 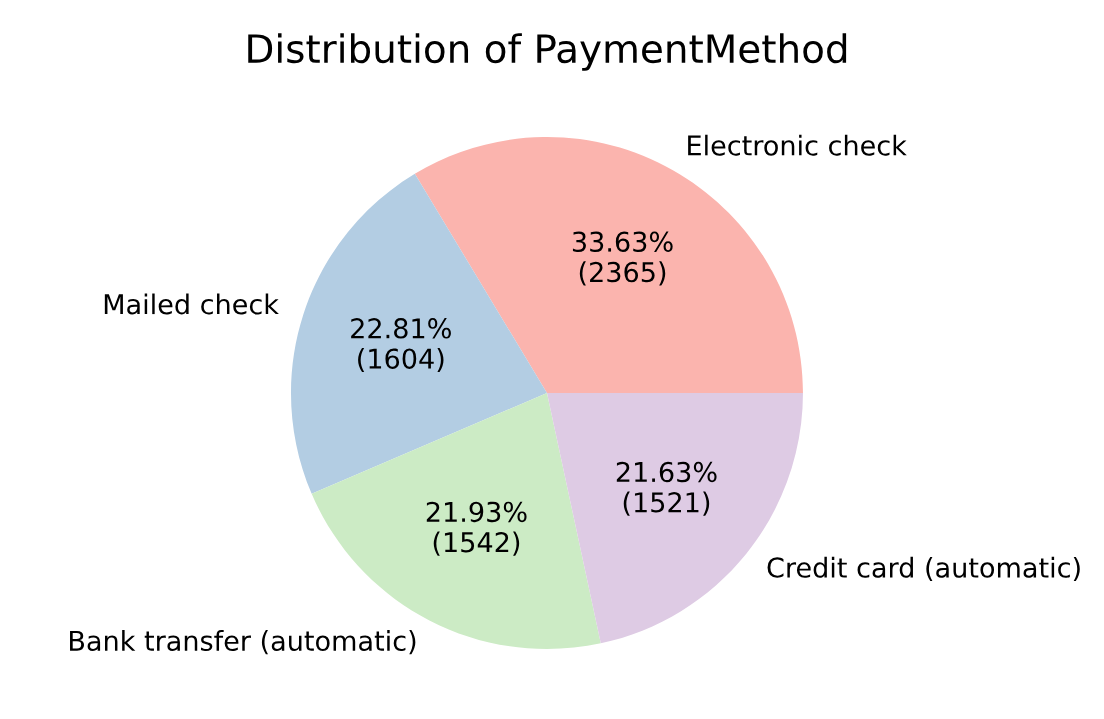 I want to click on data-label: 21.93% (1542), so click(x=476, y=528).